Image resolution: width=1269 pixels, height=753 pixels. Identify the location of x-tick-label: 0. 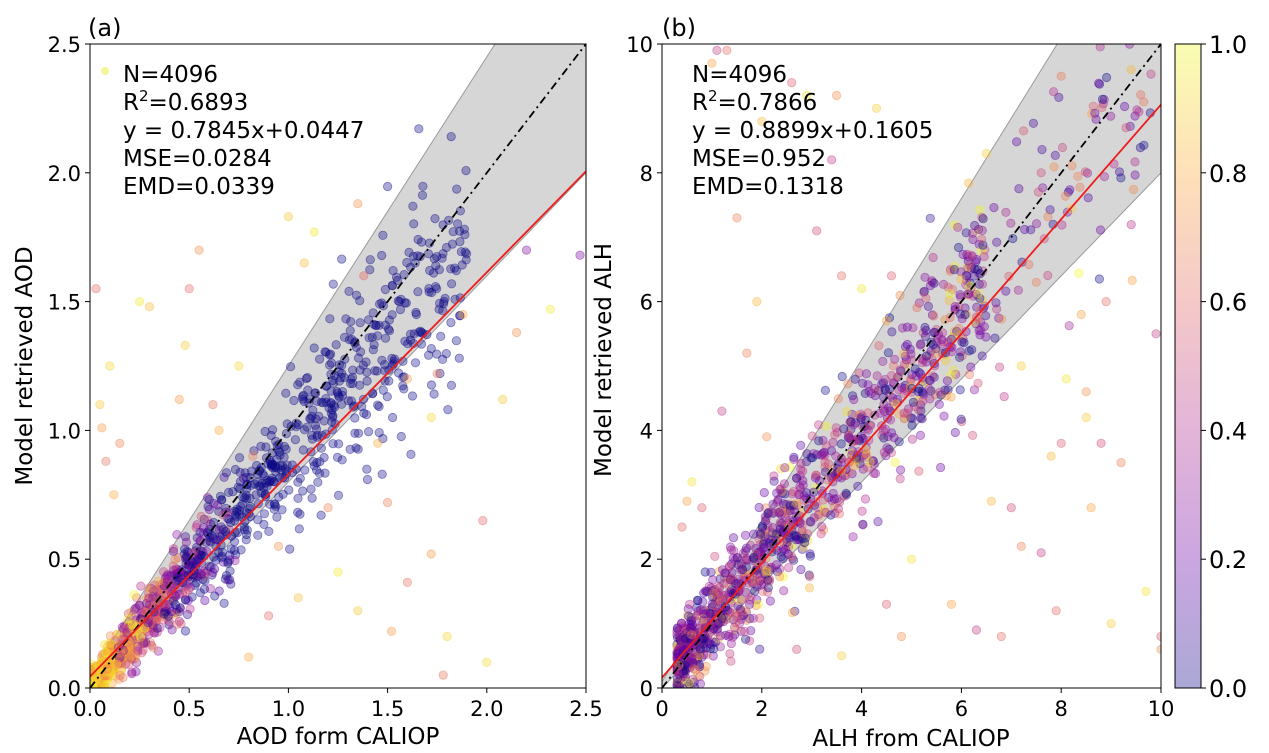
(661, 709).